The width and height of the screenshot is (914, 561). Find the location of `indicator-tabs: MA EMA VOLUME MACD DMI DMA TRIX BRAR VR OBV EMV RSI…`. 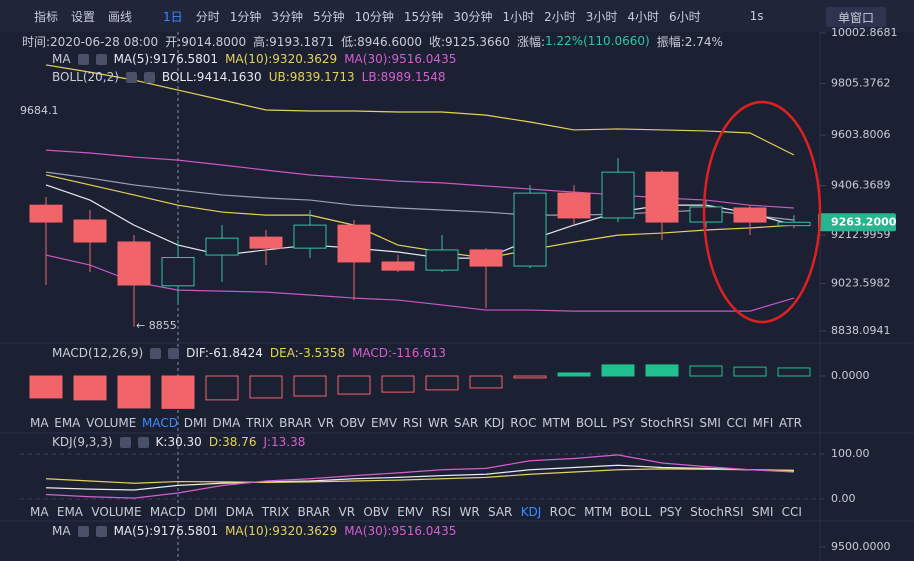

indicator-tabs: MA EMA VOLUME MACD DMI DMA TRIX BRAR VR OBV EMV RSI… is located at coordinates (416, 423).